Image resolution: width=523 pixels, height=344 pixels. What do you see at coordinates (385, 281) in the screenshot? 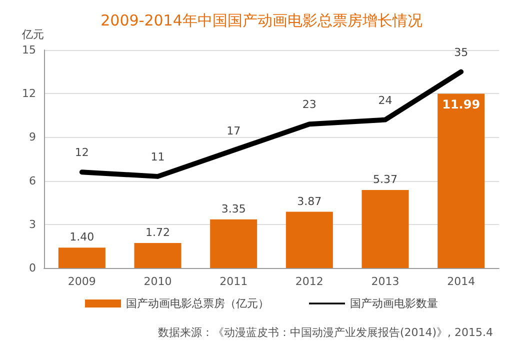
I see `x-tick-label: 2013` at bounding box center [385, 281].